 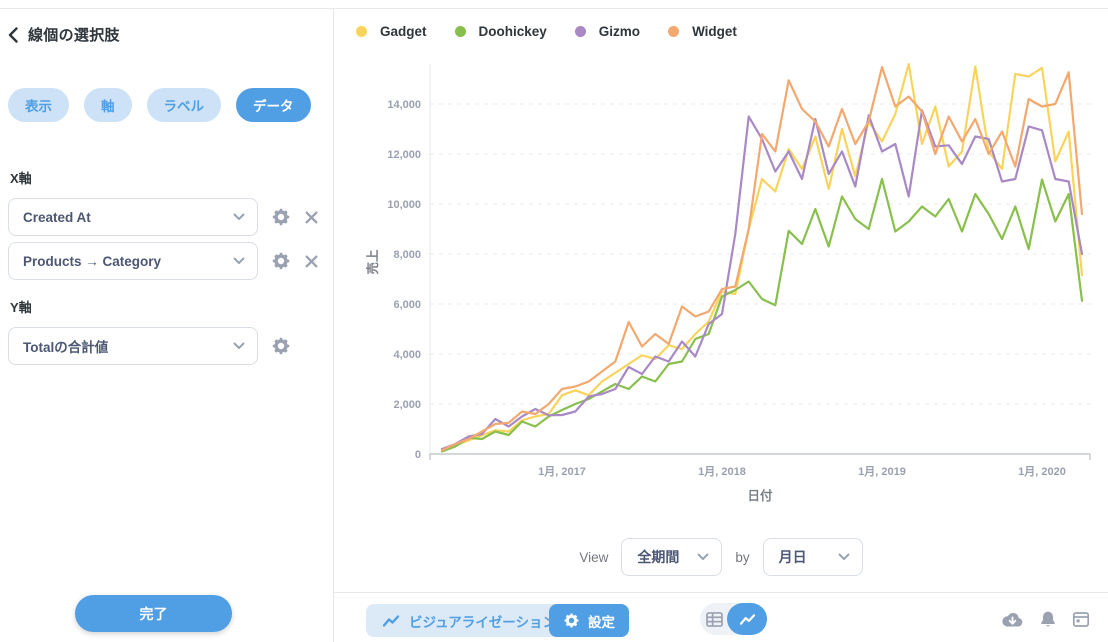 I want to click on legend-item-gadget: Gadget, so click(x=391, y=31).